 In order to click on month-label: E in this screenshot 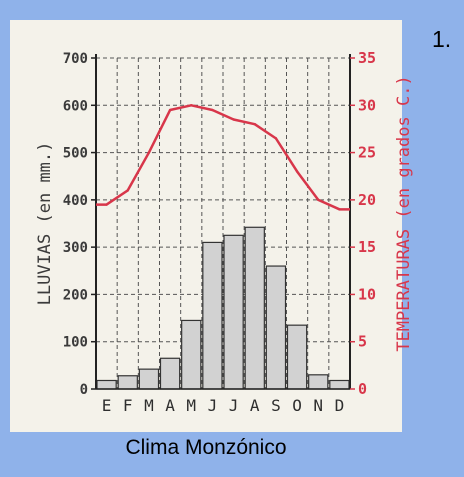, I will do `click(107, 405)`.